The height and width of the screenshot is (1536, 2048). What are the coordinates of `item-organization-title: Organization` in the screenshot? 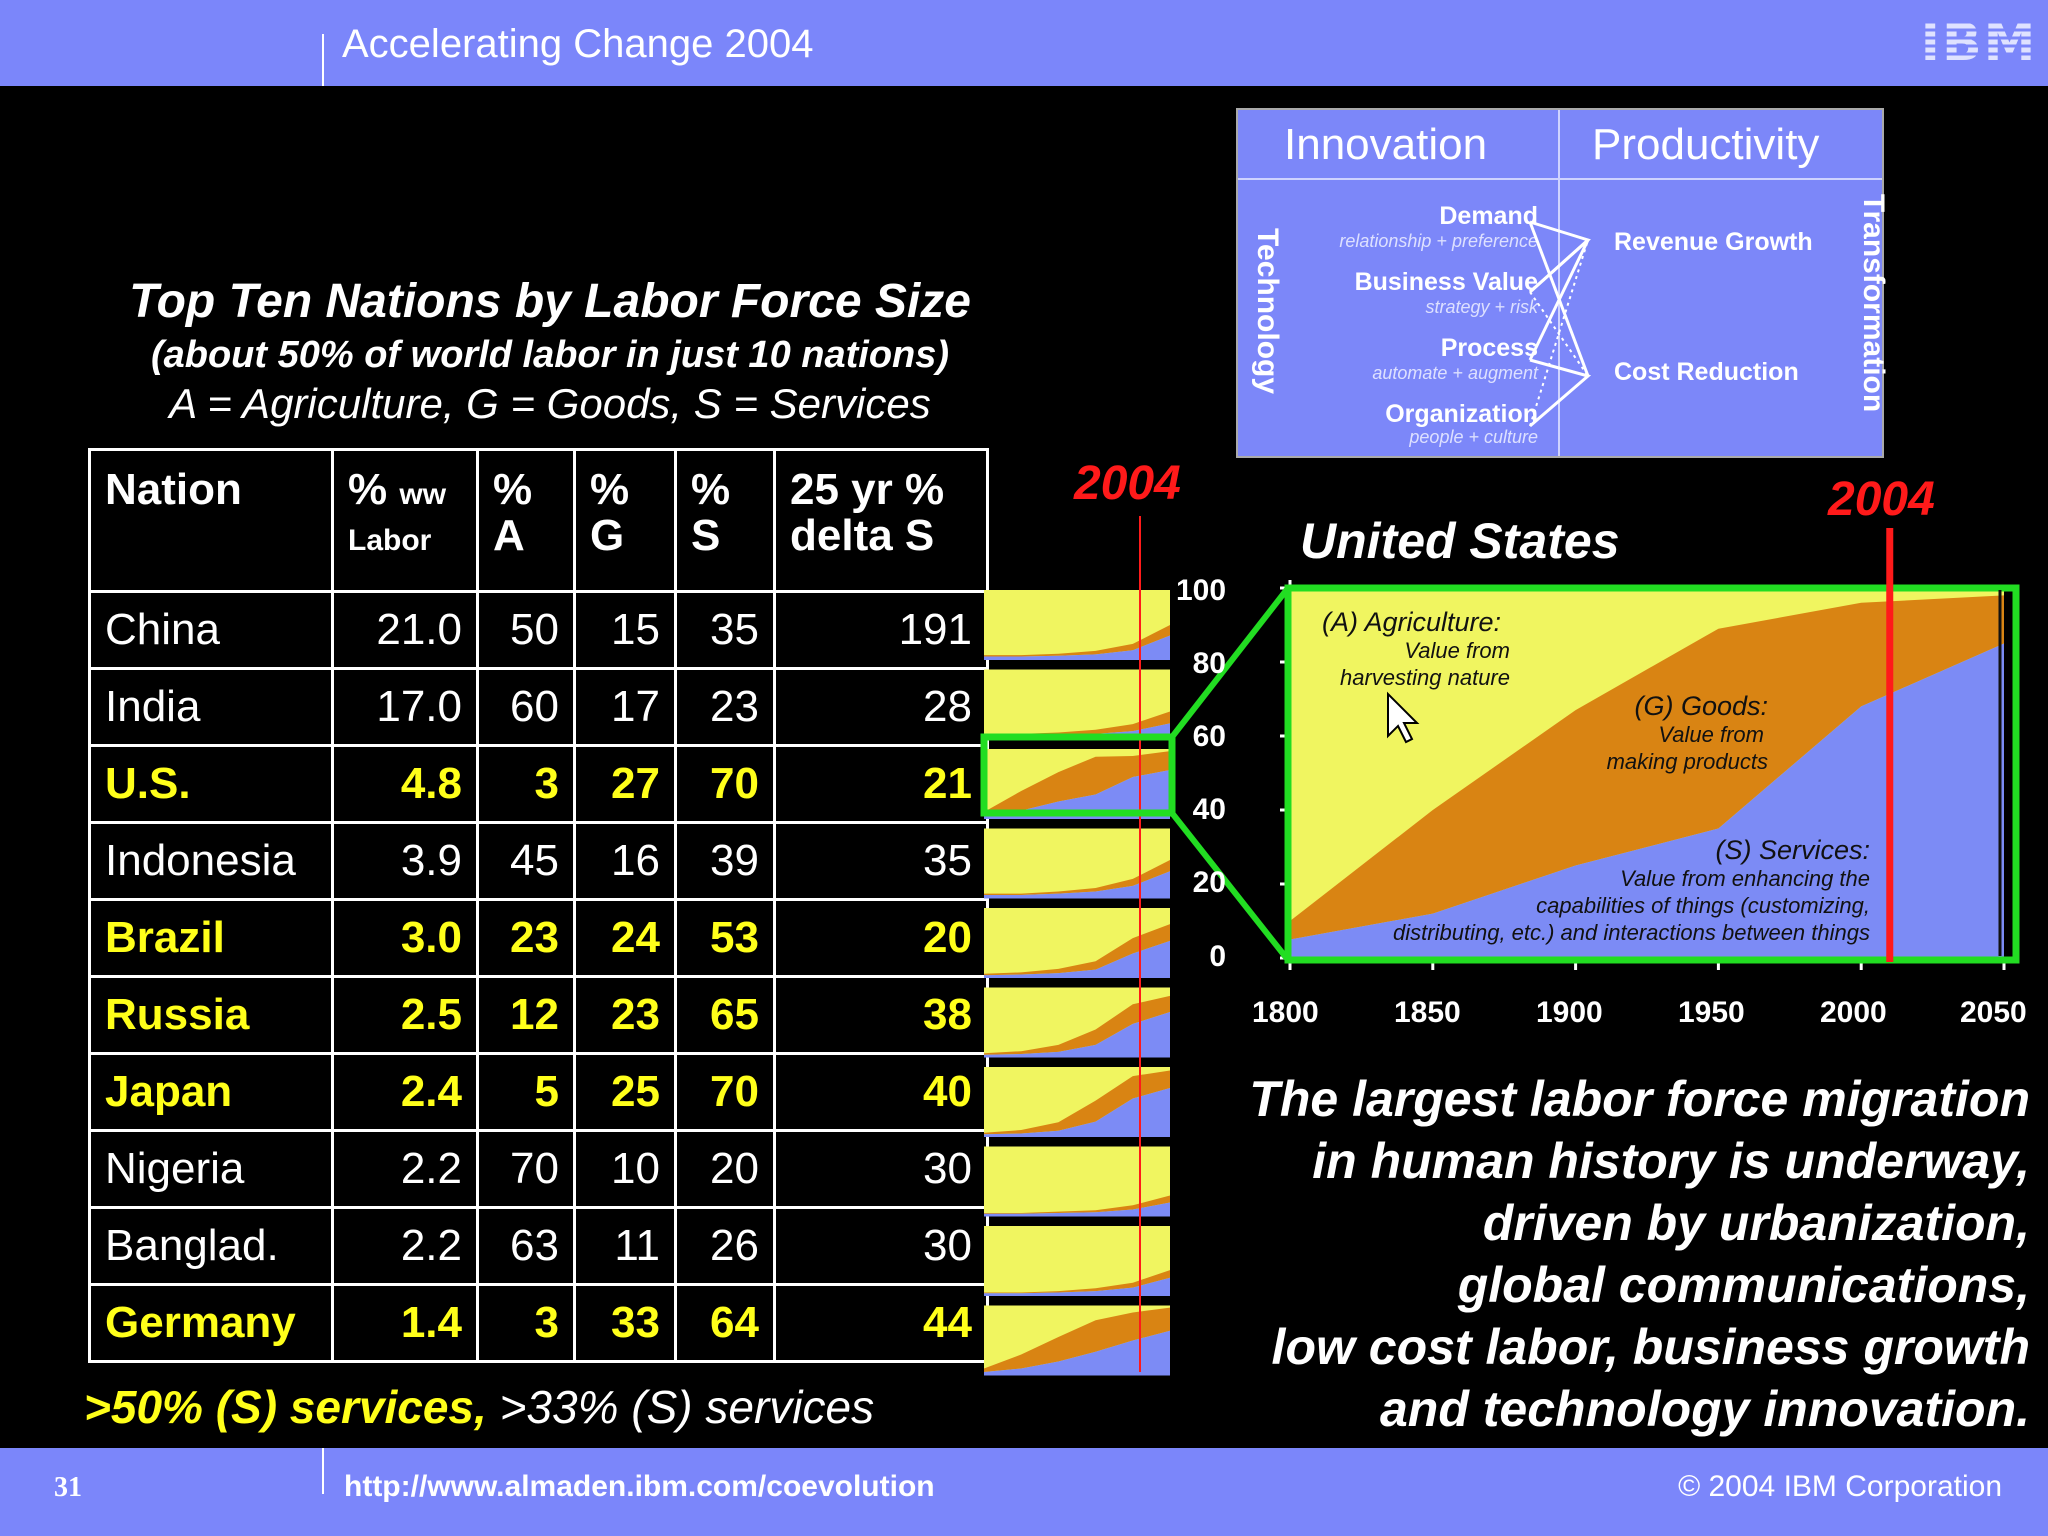 It's located at (1461, 414).